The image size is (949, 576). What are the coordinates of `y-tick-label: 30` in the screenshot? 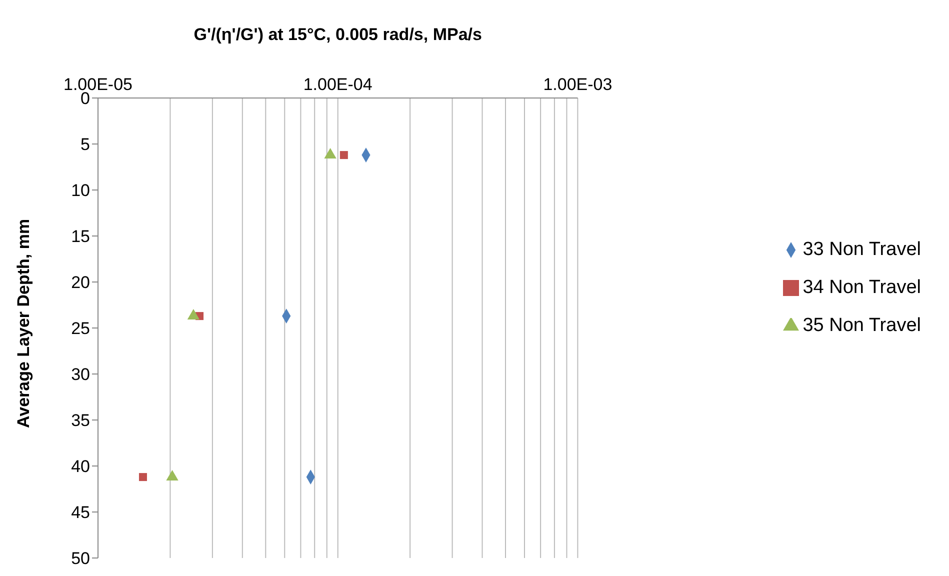 It's located at (80, 374).